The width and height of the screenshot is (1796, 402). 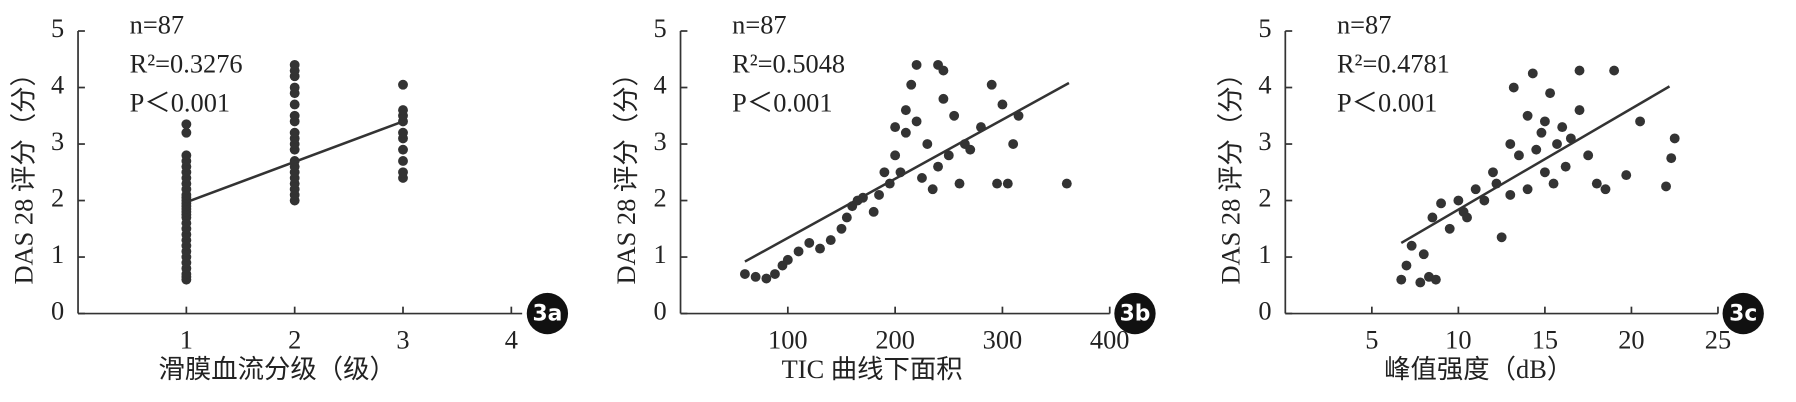 I want to click on x-tick-label: 300, so click(x=1003, y=339).